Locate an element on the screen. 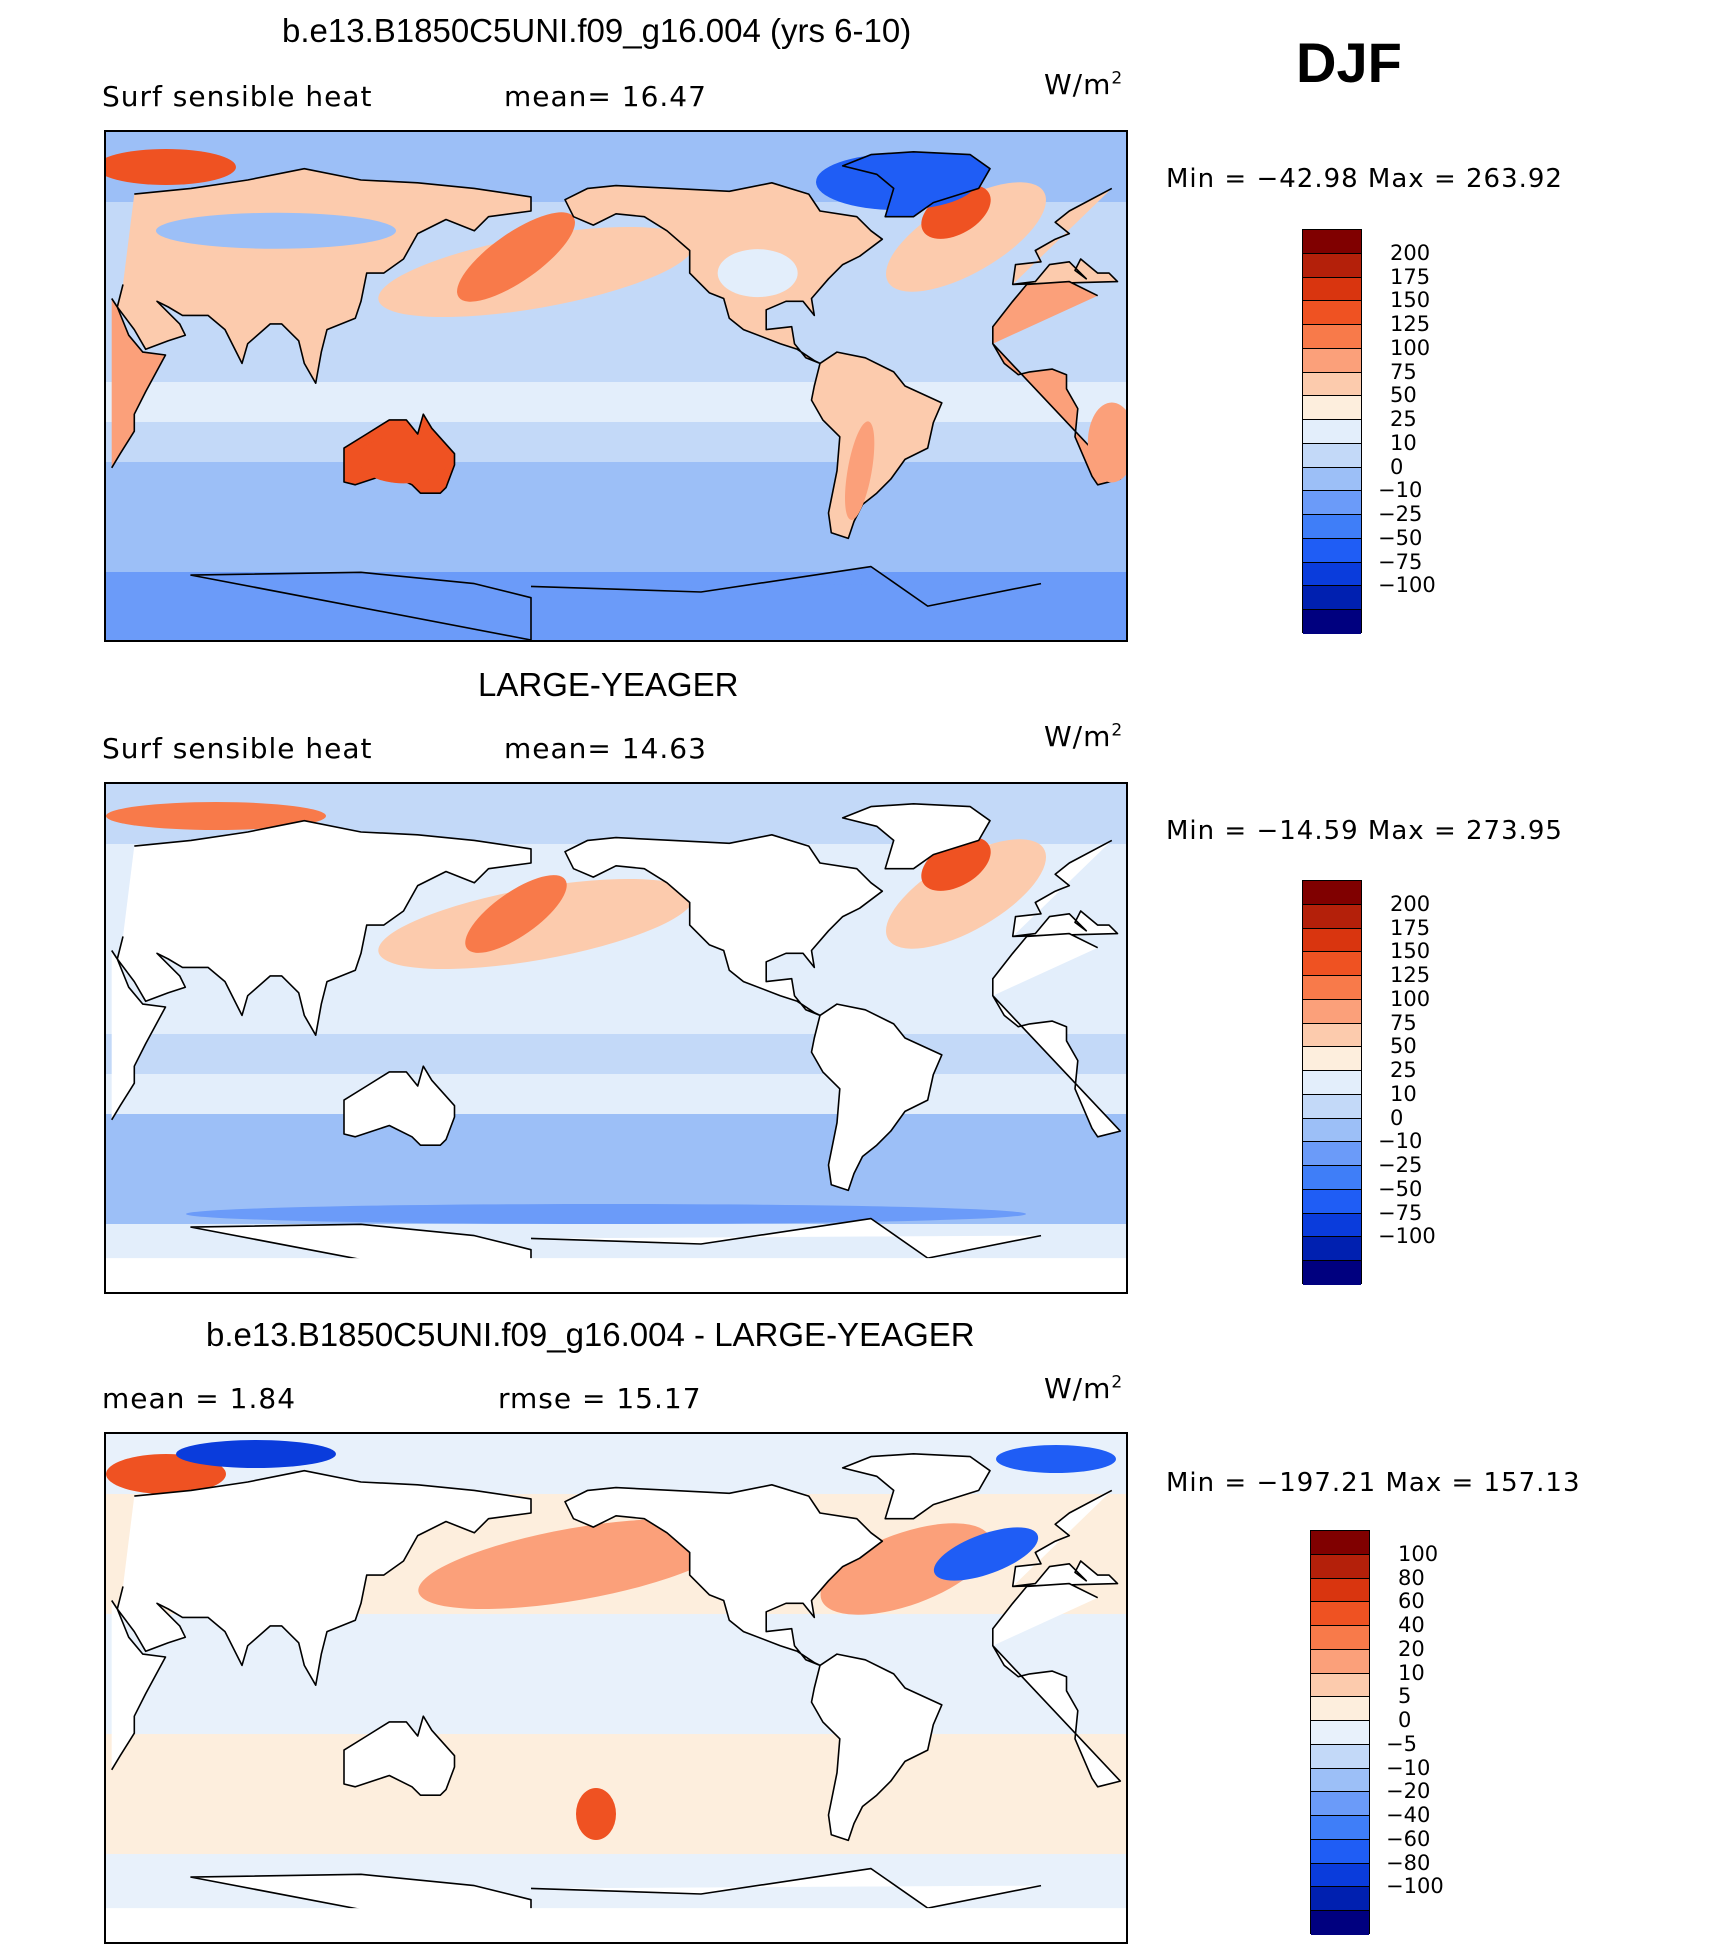  panel-2-units: W/m2 is located at coordinates (1084, 736).